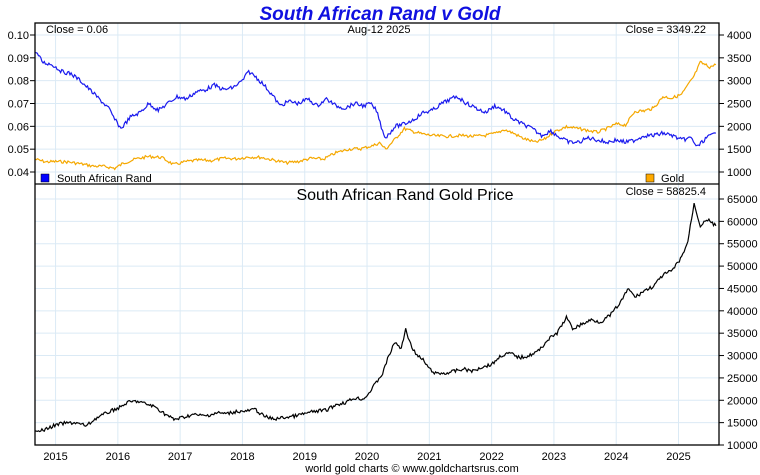  I want to click on axis-tick-label: 40000, so click(742, 312).